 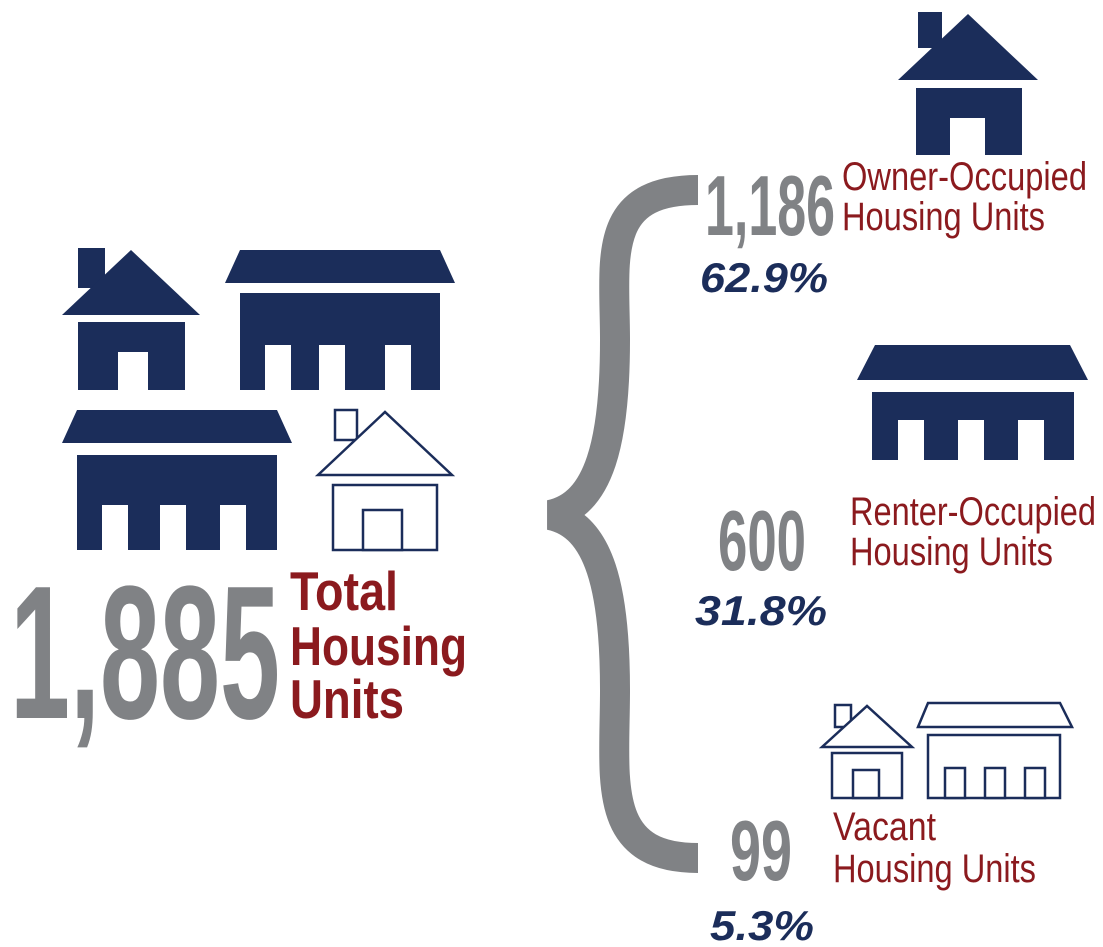 I want to click on house-icon, so click(x=131, y=319).